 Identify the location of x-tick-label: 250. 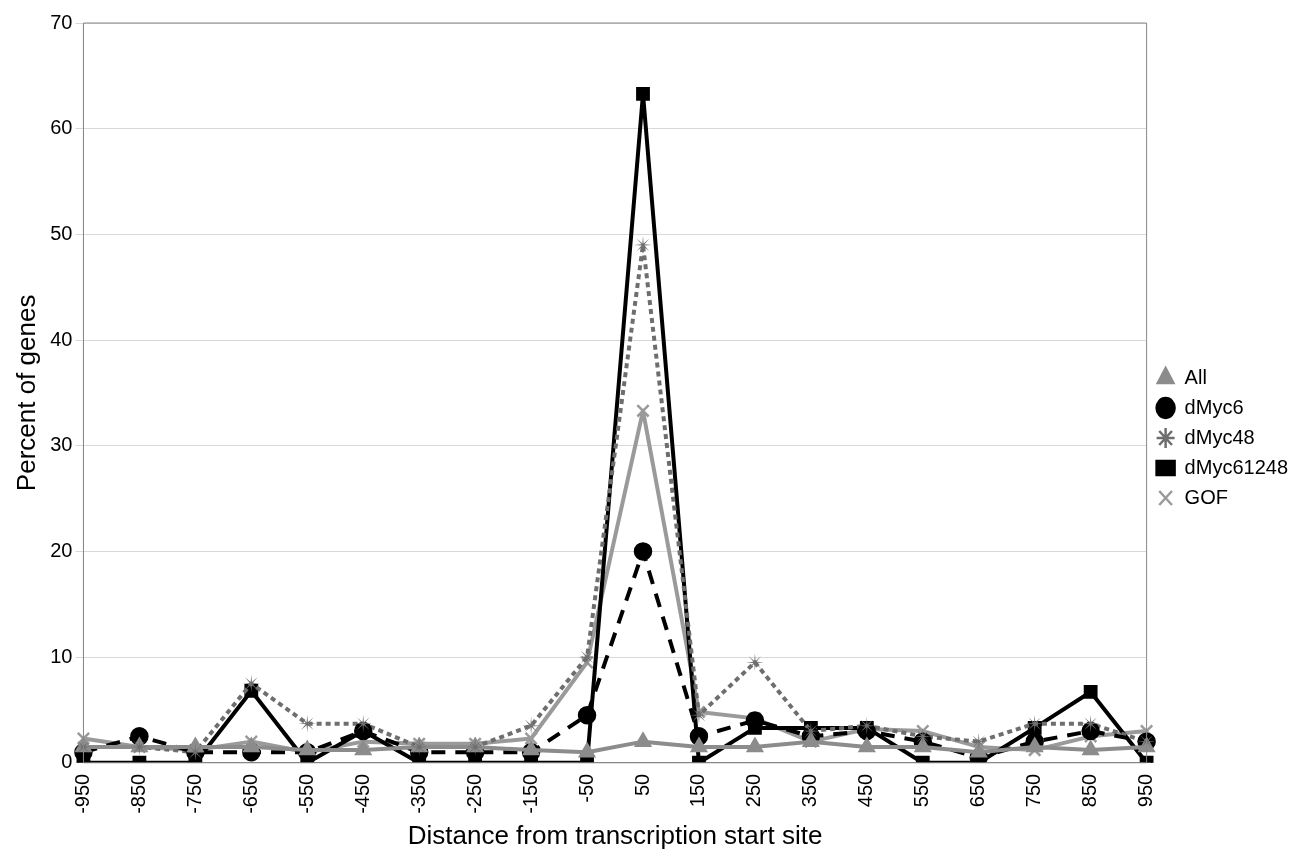
(753, 790).